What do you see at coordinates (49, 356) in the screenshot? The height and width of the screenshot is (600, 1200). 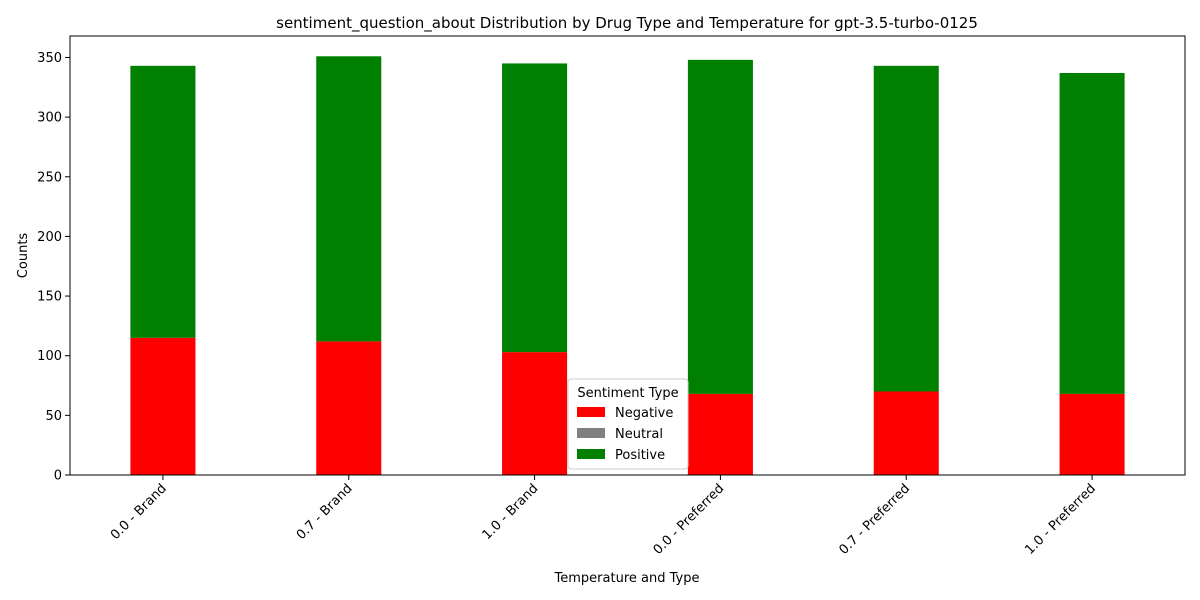 I see `y-tick-label-100: 100` at bounding box center [49, 356].